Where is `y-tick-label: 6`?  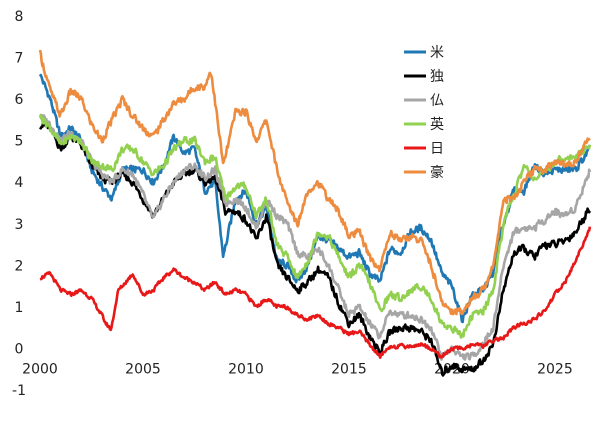 y-tick-label: 6 is located at coordinates (19, 100).